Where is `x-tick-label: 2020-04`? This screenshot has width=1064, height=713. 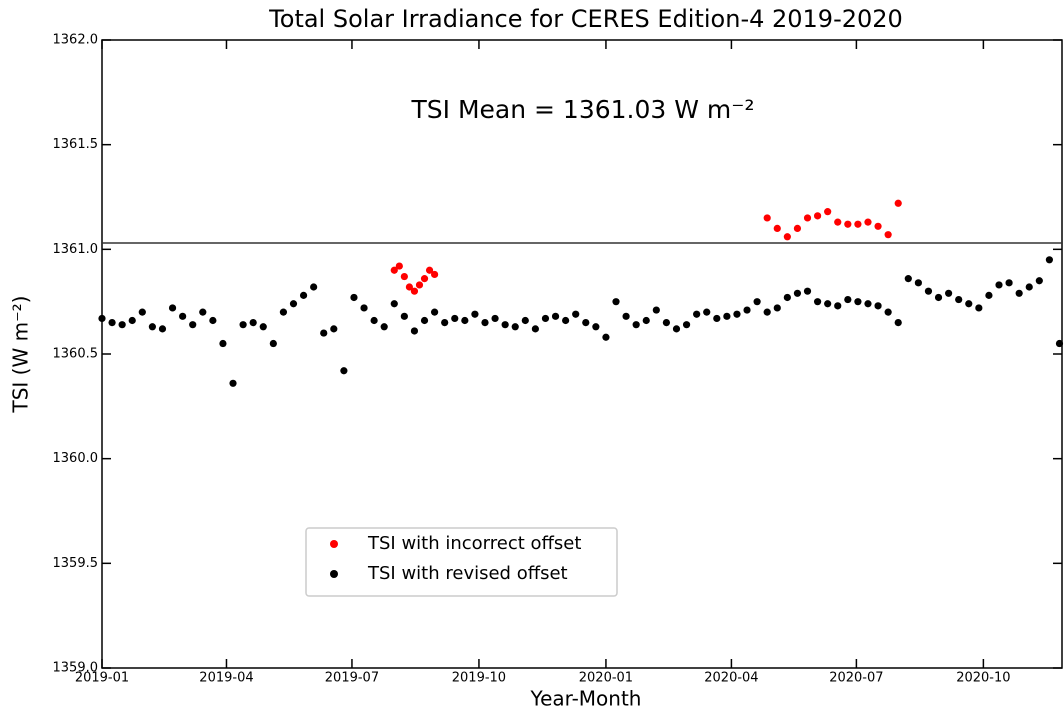 x-tick-label: 2020-04 is located at coordinates (731, 678).